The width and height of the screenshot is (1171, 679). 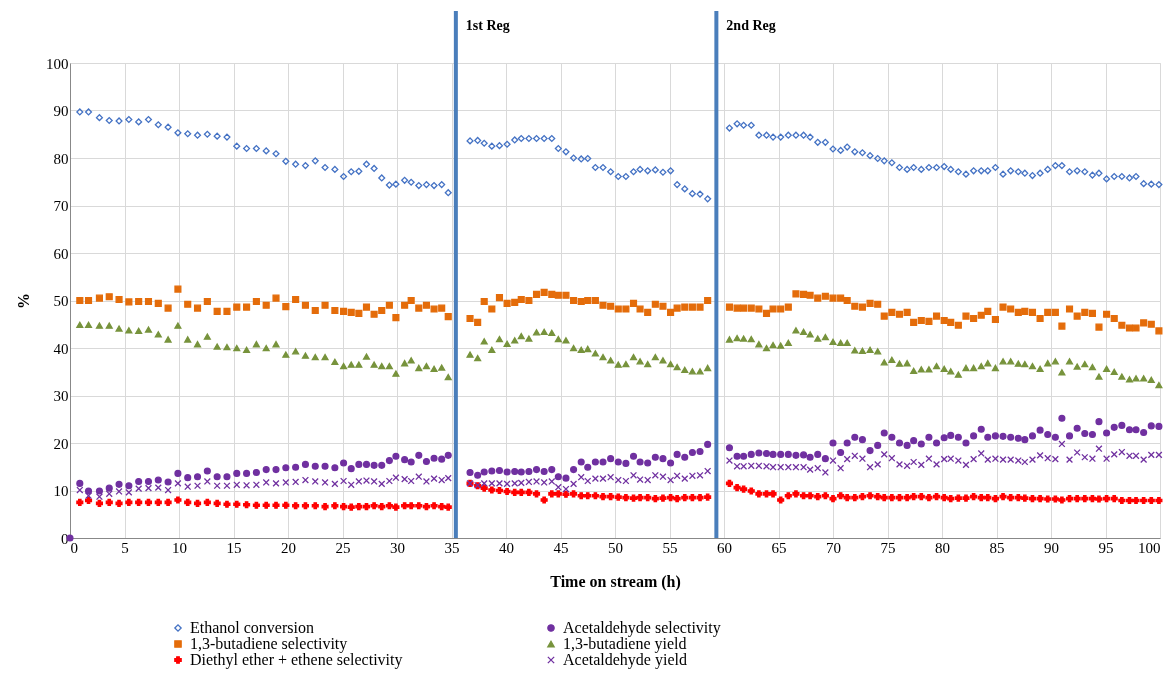 What do you see at coordinates (833, 547) in the screenshot?
I see `x-tick-label: 70` at bounding box center [833, 547].